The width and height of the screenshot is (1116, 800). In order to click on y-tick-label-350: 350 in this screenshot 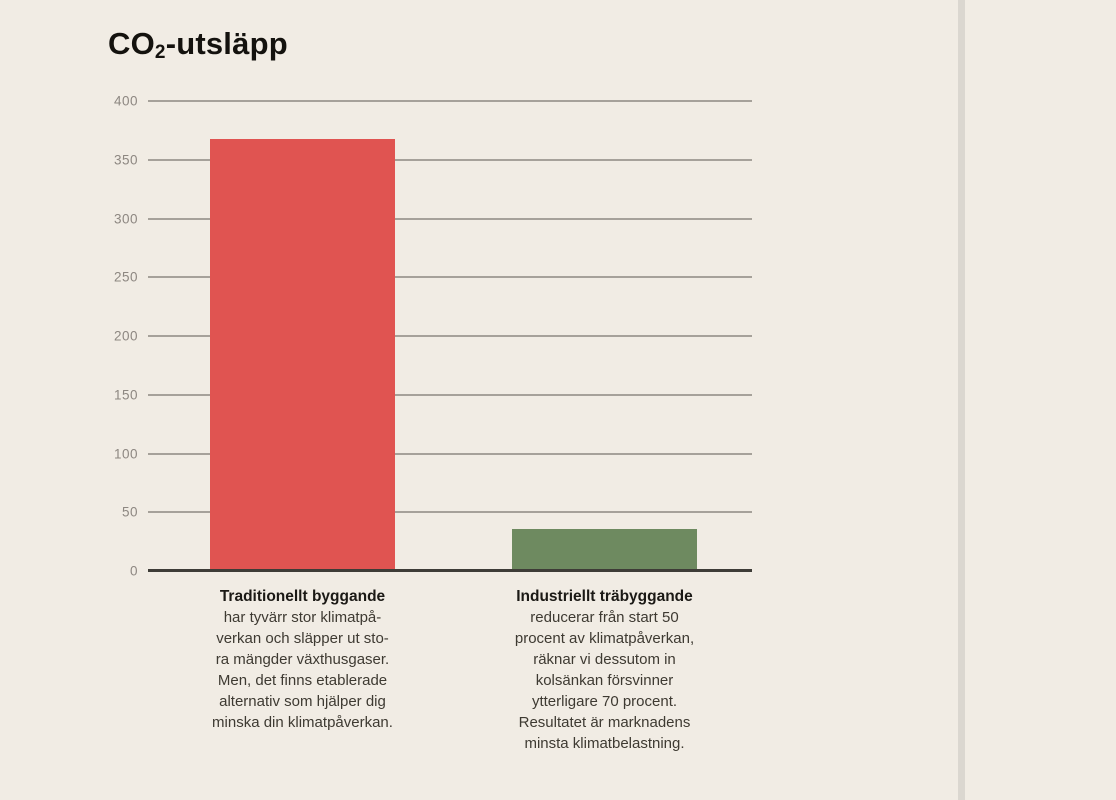, I will do `click(125, 160)`.